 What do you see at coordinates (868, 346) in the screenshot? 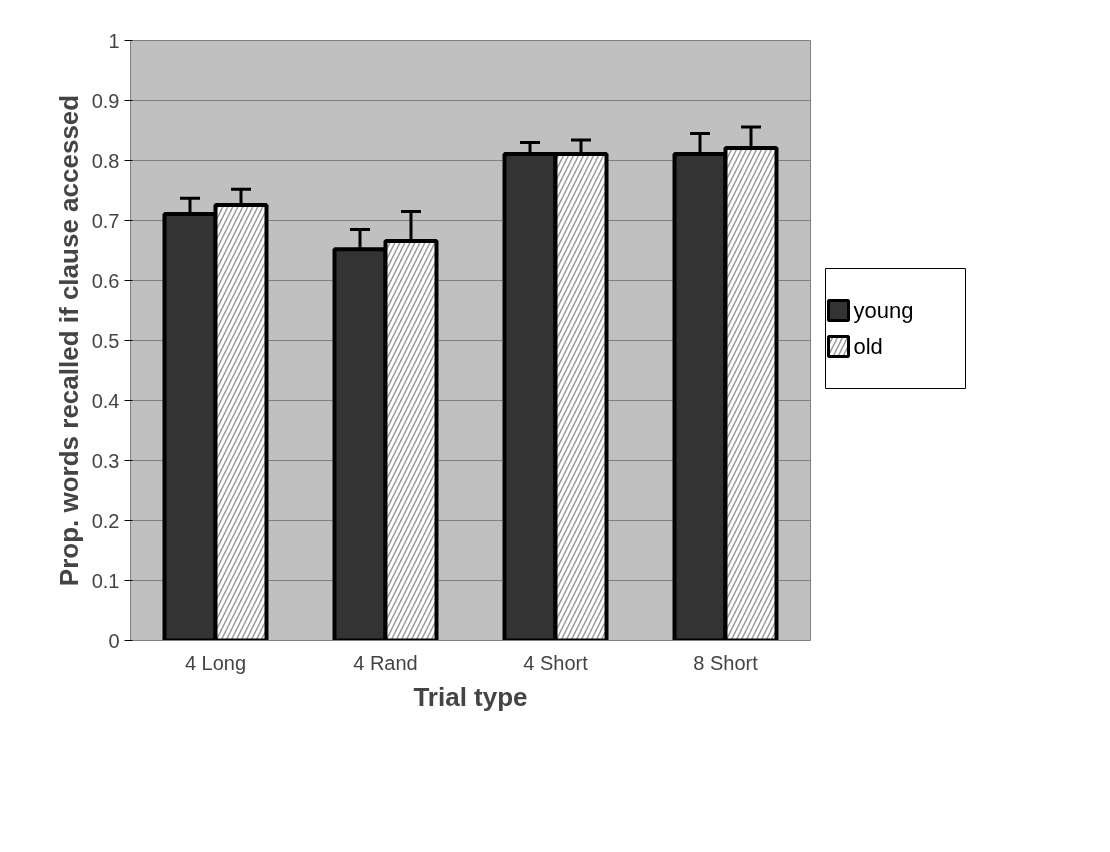
I see `legend-label: old` at bounding box center [868, 346].